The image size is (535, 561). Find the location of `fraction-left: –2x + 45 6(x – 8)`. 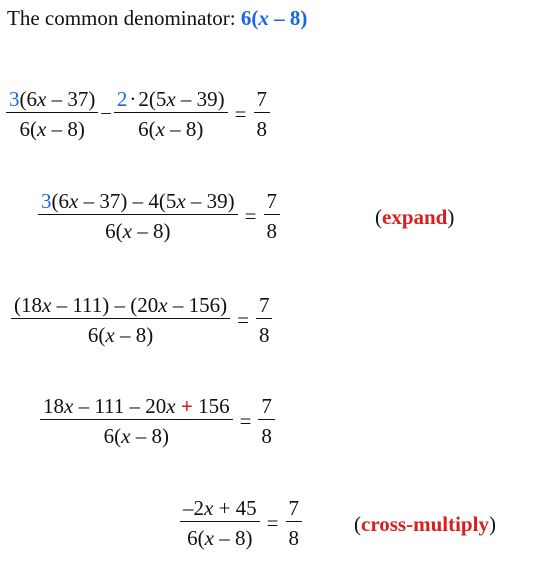

fraction-left: –2x + 45 6(x – 8) is located at coordinates (220, 523).